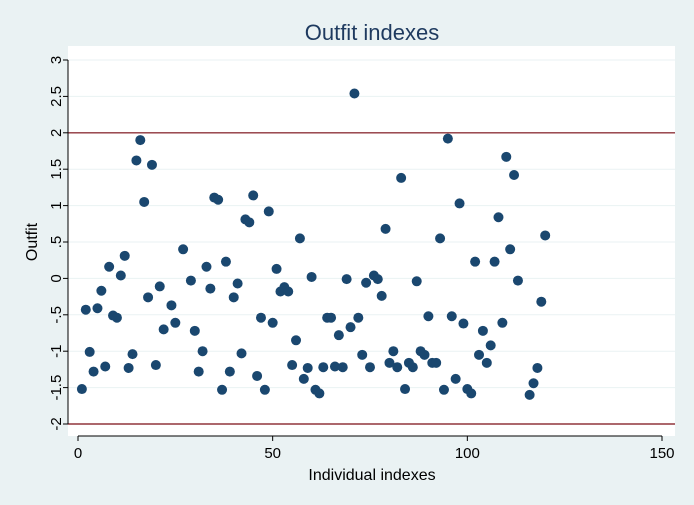 The image size is (694, 505). Describe the element at coordinates (371, 475) in the screenshot. I see `x-axis-label: Individual indexes` at that location.